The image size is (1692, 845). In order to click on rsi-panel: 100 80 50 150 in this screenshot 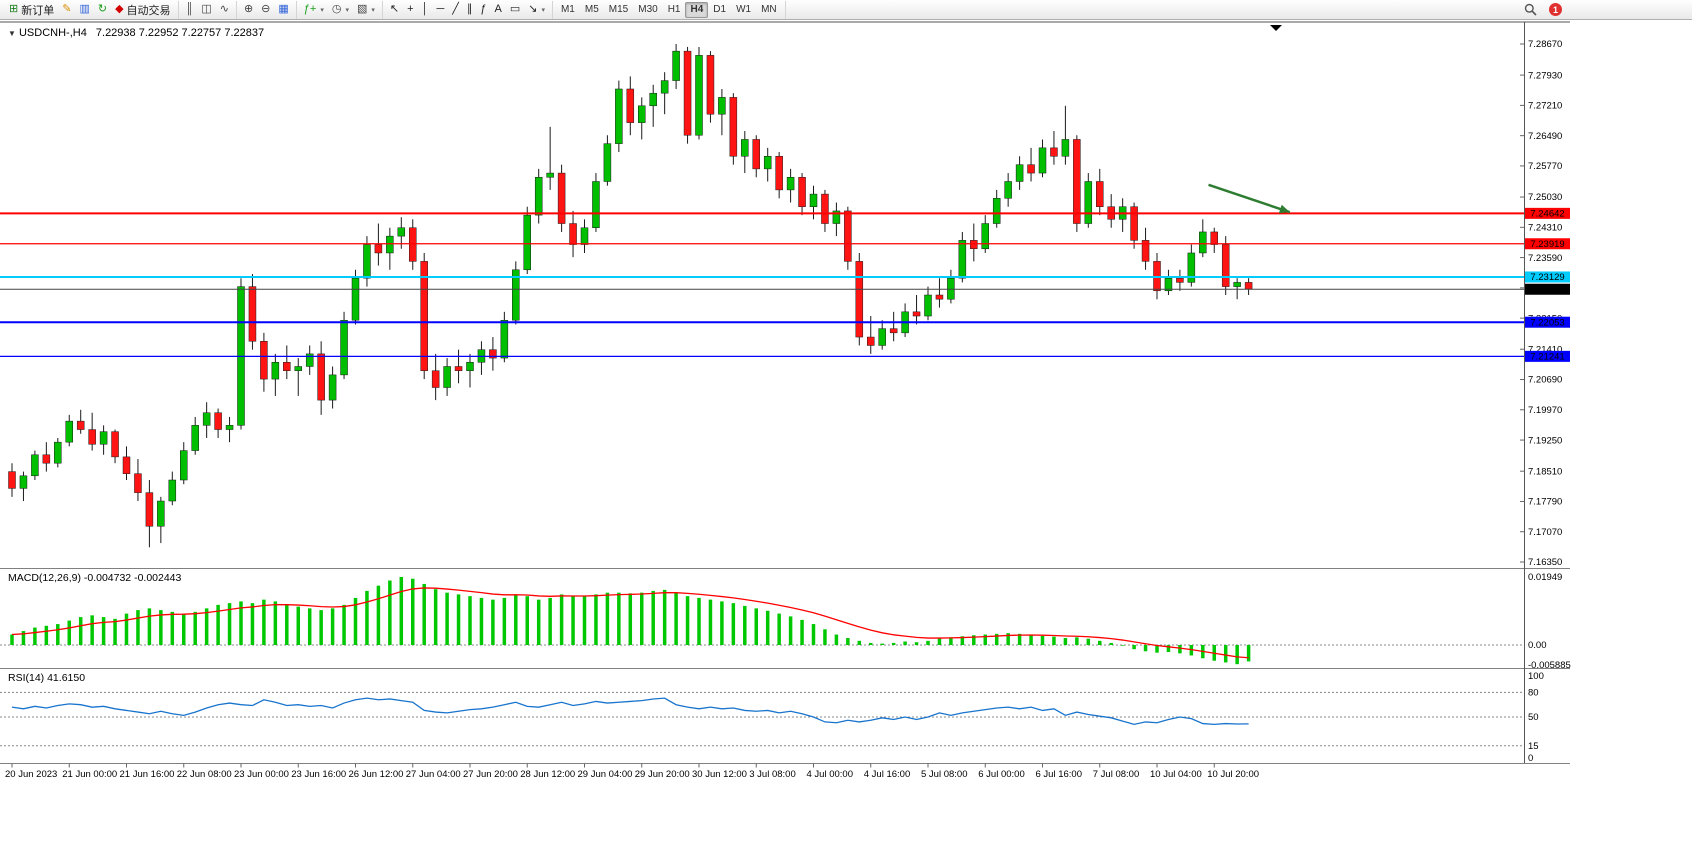, I will do `click(772, 717)`.